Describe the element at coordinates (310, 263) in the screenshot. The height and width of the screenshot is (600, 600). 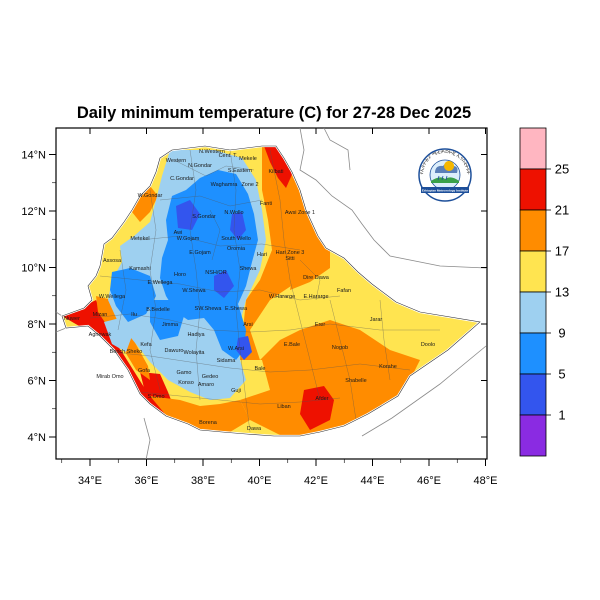
I see `warm-zone-northeast` at that location.